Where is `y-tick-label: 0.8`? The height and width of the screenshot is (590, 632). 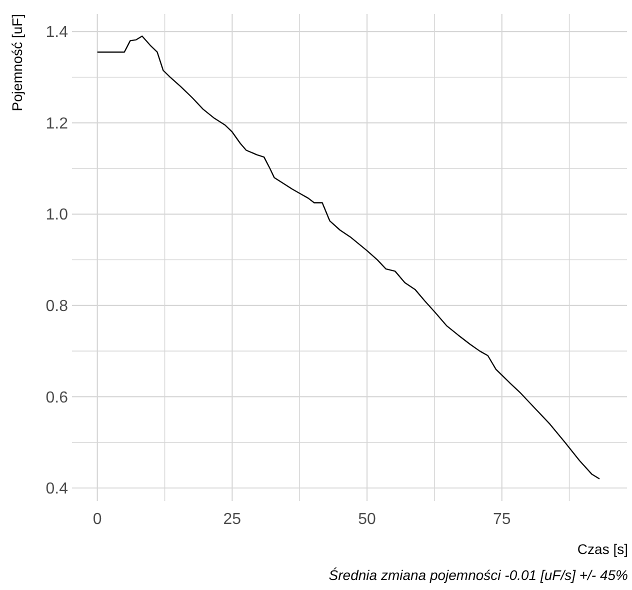 y-tick-label: 0.8 is located at coordinates (57, 307).